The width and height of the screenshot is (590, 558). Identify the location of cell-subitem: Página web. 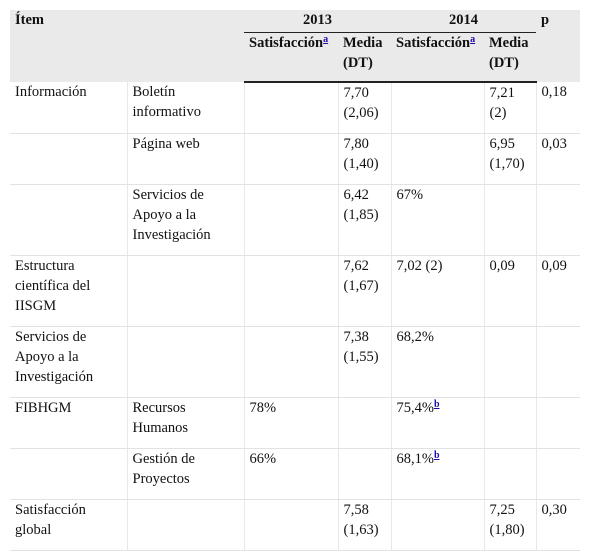
(186, 159).